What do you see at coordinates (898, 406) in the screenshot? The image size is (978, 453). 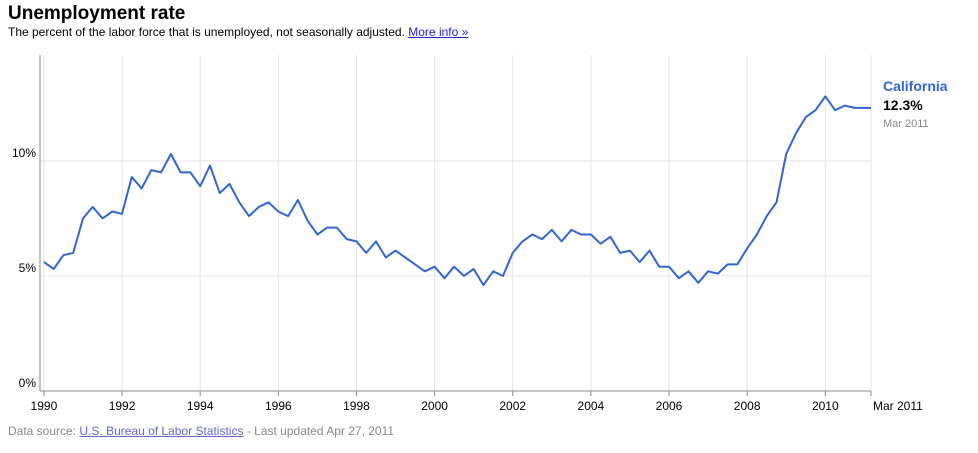 I see `x-tick-label: Mar 2011` at bounding box center [898, 406].